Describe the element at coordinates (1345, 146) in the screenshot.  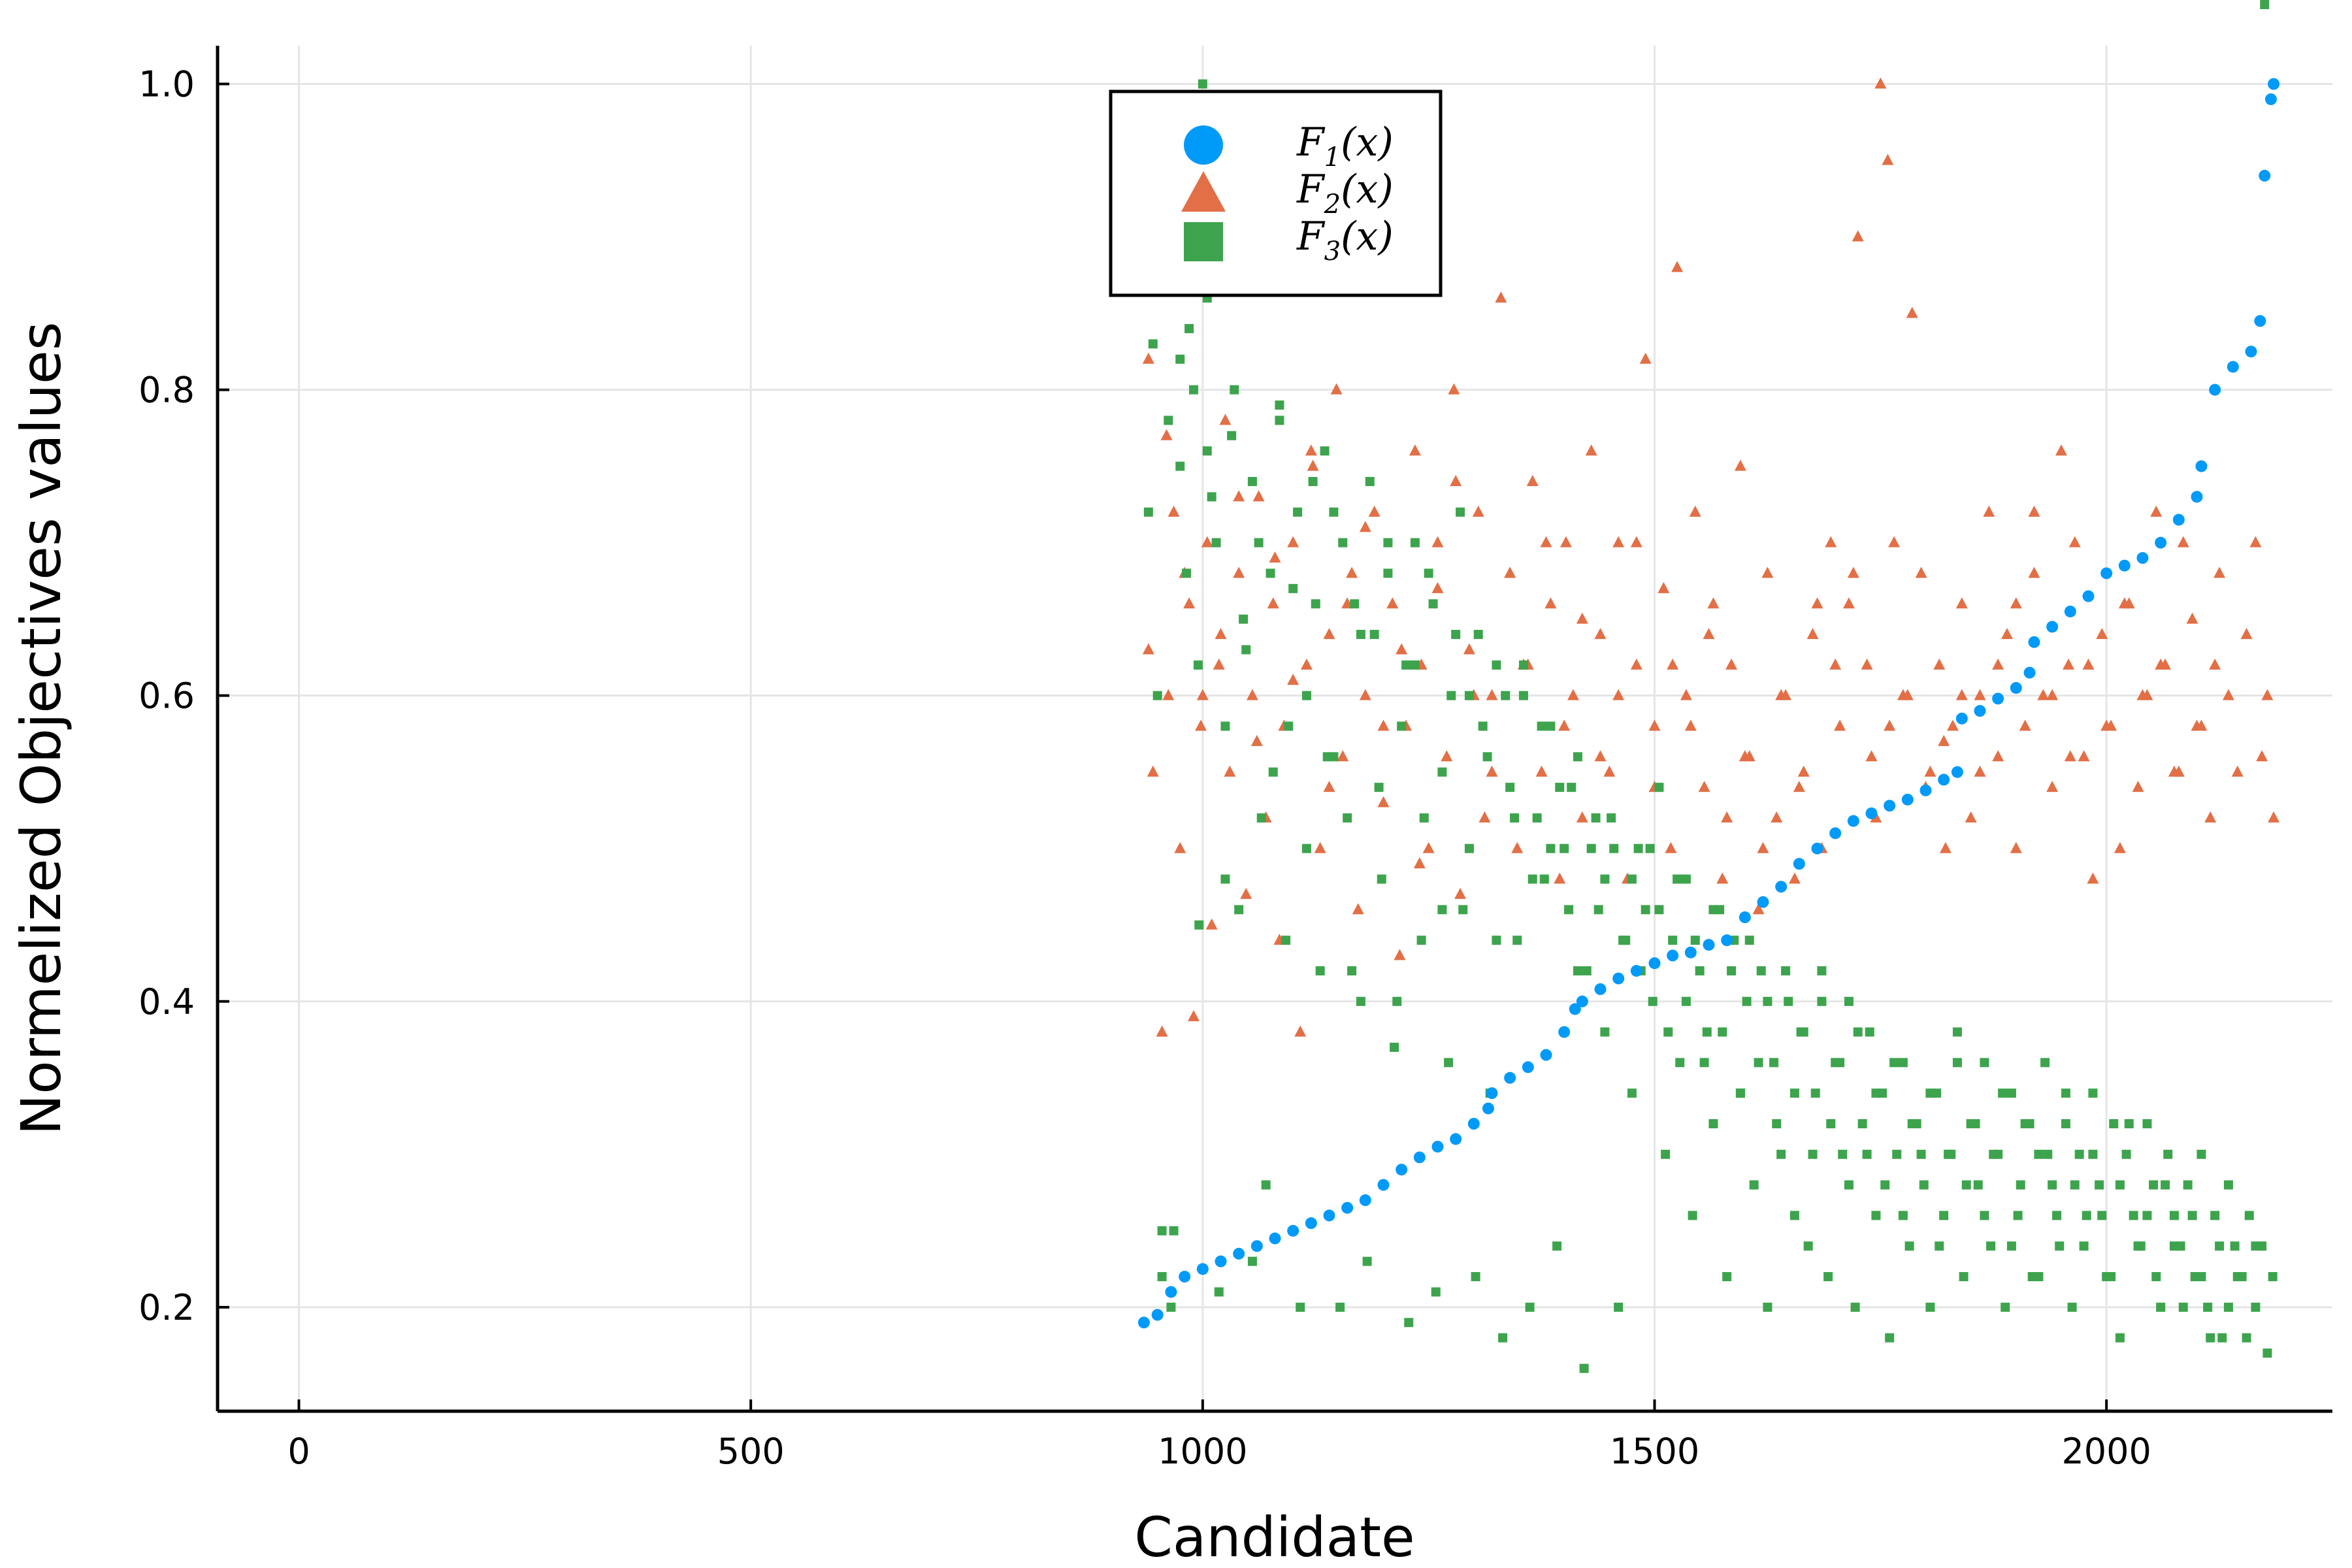
I see `legend-label-f1: F1(x)` at that location.